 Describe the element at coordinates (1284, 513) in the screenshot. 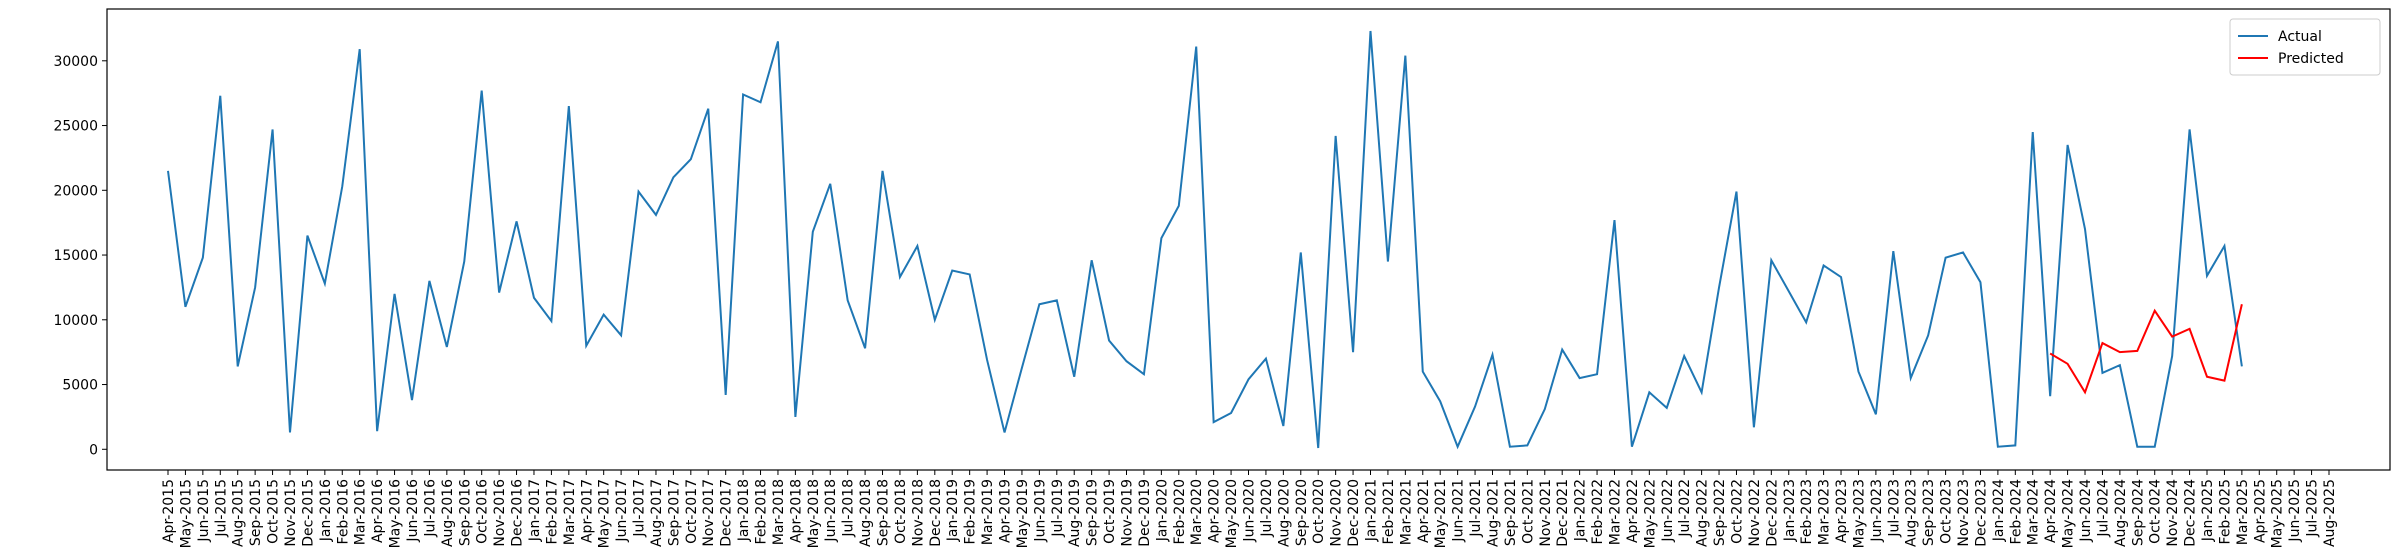

I see `x-tick-label: Aug-2020` at that location.